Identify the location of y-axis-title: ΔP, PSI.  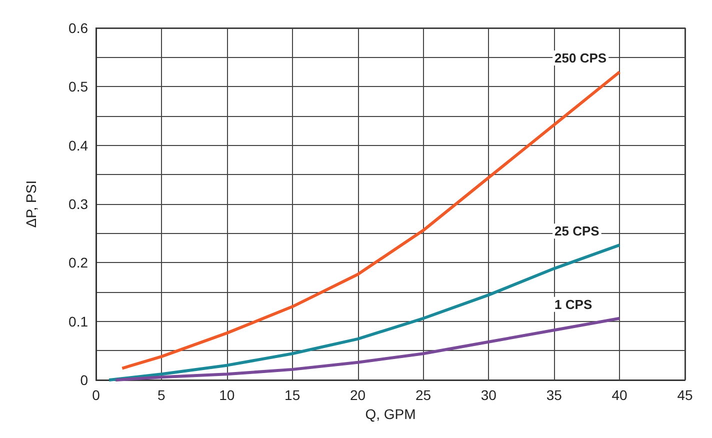
(31, 204).